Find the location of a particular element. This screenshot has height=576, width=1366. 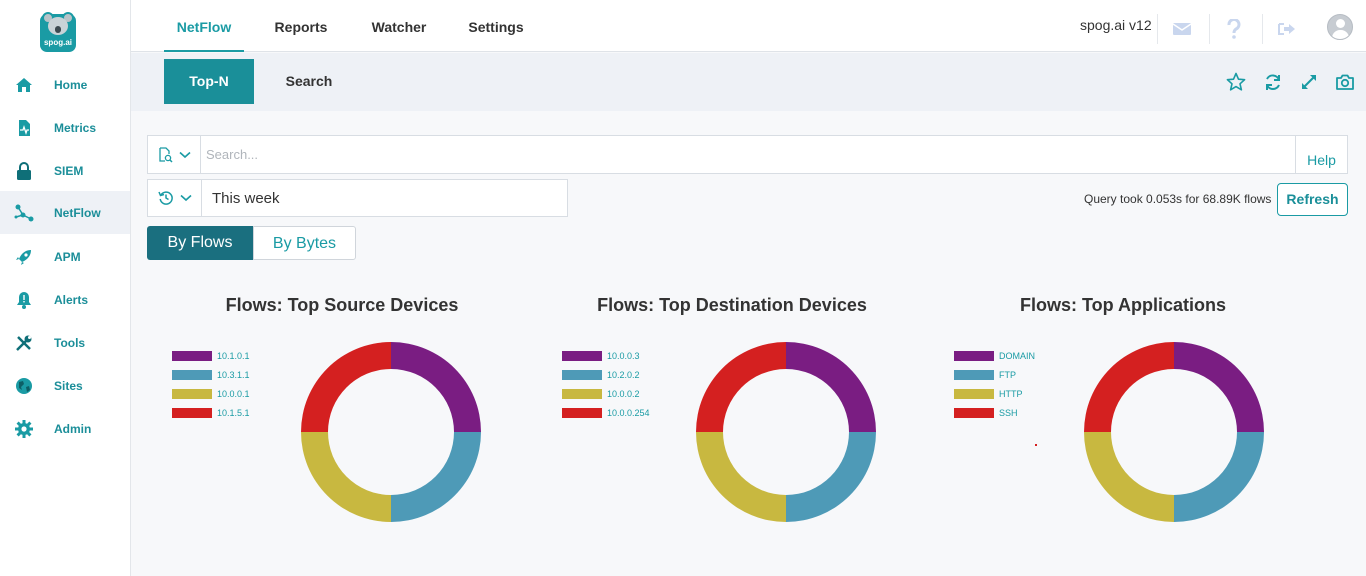

time-range-dropdown is located at coordinates (175, 198).